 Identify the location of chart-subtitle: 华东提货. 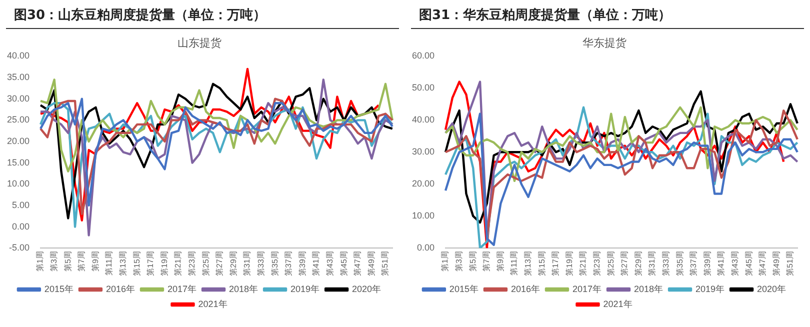
(604, 43).